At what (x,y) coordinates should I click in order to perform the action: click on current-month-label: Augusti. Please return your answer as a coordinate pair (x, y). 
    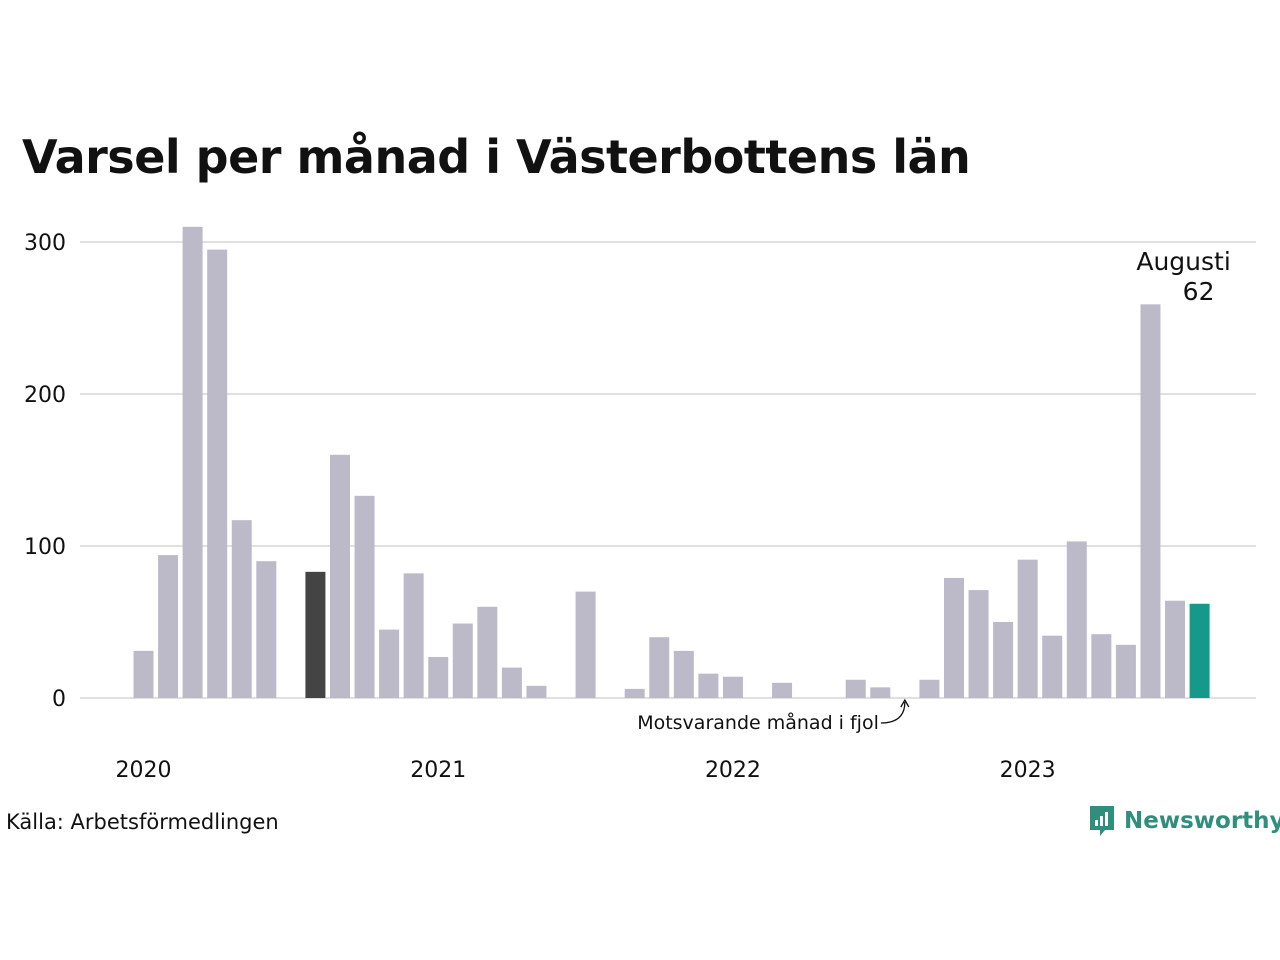
    Looking at the image, I should click on (1183, 261).